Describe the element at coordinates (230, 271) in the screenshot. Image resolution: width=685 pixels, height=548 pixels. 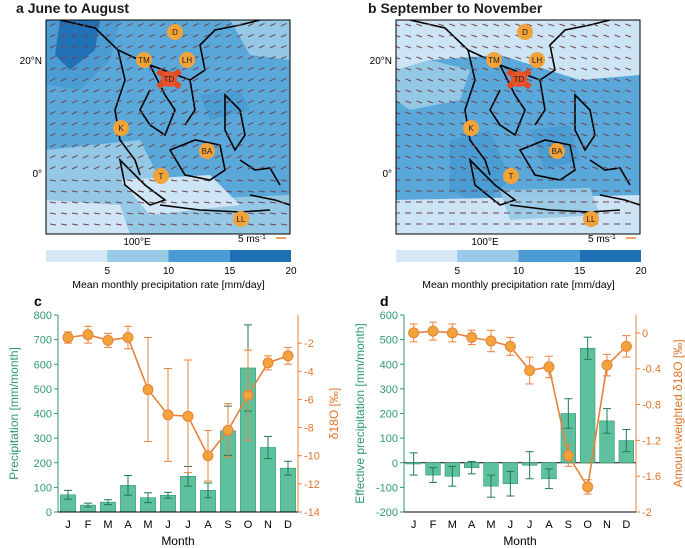
I see `colorbar-tick-label: 15` at that location.